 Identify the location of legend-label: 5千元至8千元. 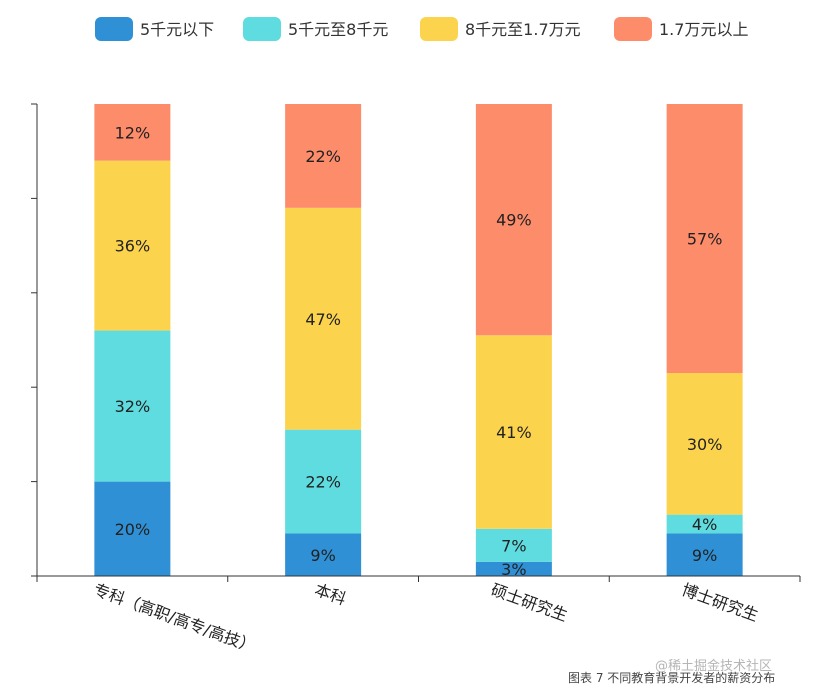
(338, 29).